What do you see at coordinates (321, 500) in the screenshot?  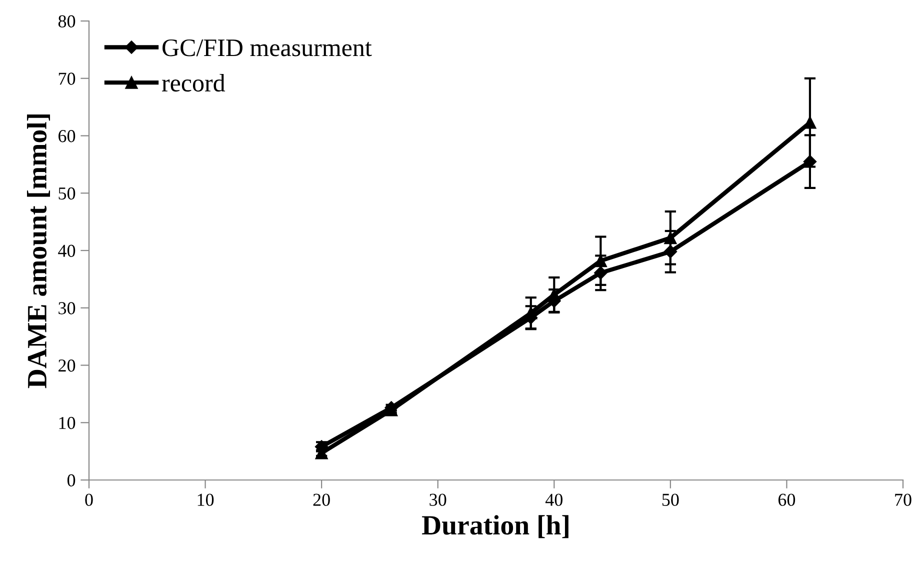 I see `x-tick-label: 20` at bounding box center [321, 500].